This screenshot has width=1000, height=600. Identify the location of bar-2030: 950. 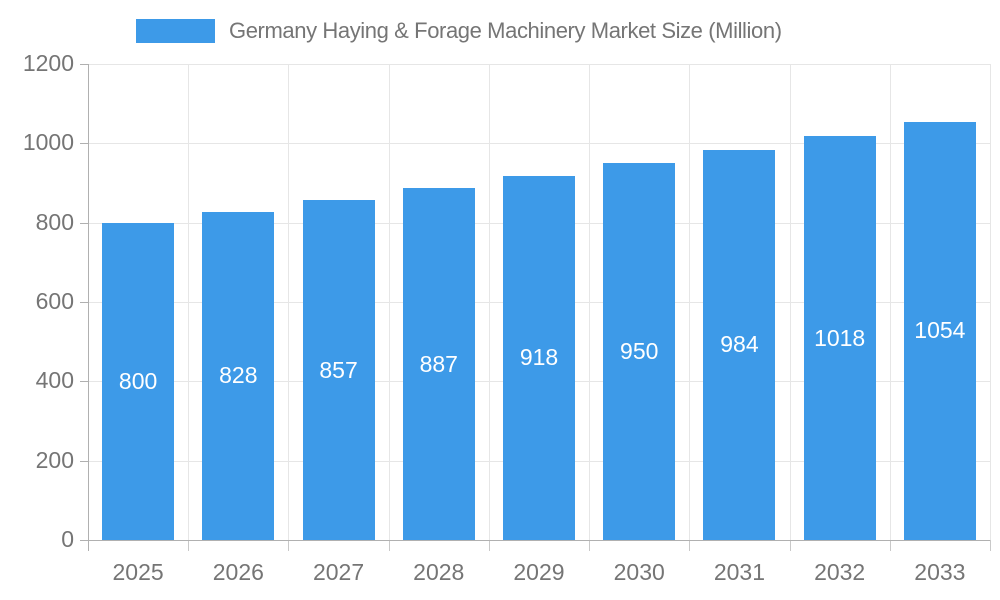
(639, 351).